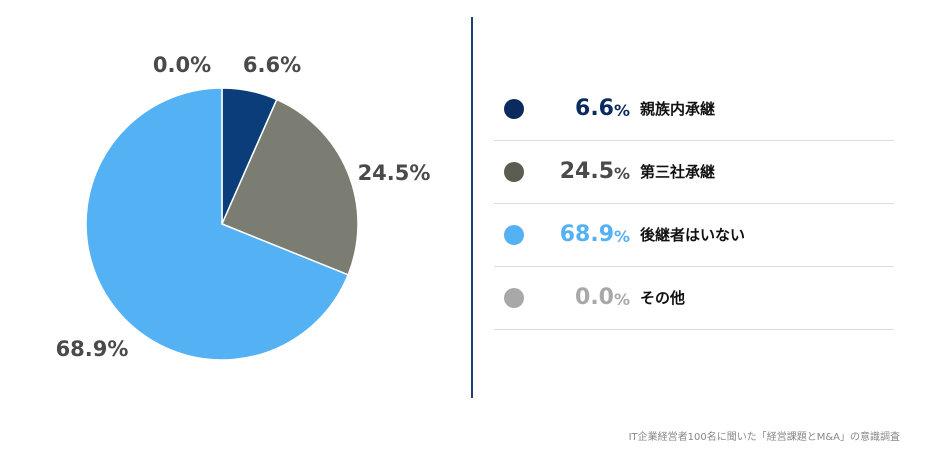 This screenshot has width=930, height=472. What do you see at coordinates (92, 349) in the screenshot?
I see `pie-label-2: 68.9%` at bounding box center [92, 349].